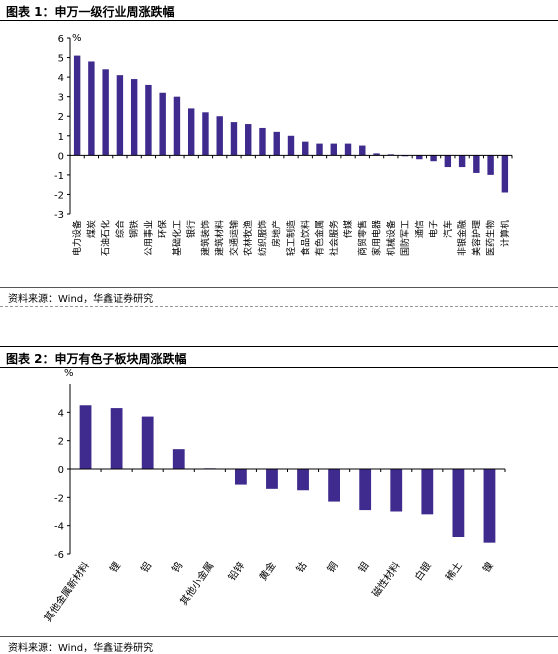 The width and height of the screenshot is (558, 654). I want to click on x-category-label: 锂, so click(115, 567).